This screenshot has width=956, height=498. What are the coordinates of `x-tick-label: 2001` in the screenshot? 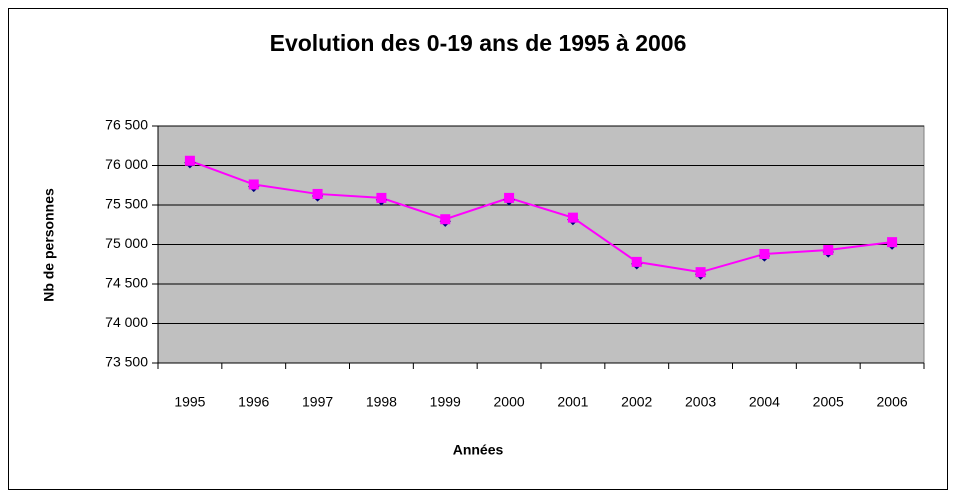 It's located at (572, 402).